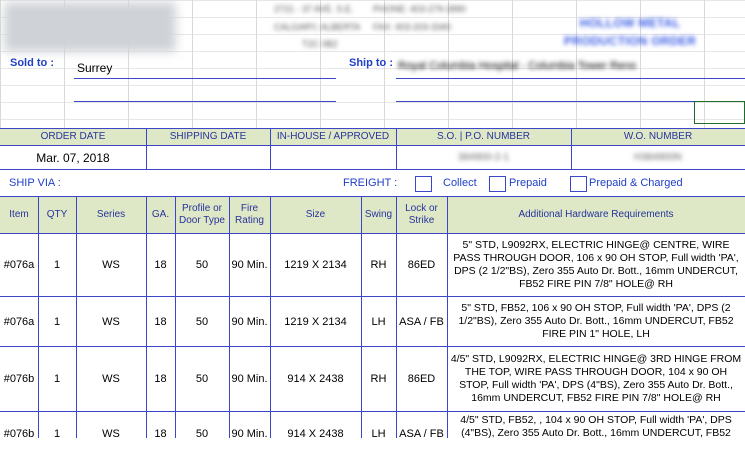 The image size is (745, 456). Describe the element at coordinates (630, 41) in the screenshot. I see `form-title-line-2: PRODUCTION ORDER` at that location.